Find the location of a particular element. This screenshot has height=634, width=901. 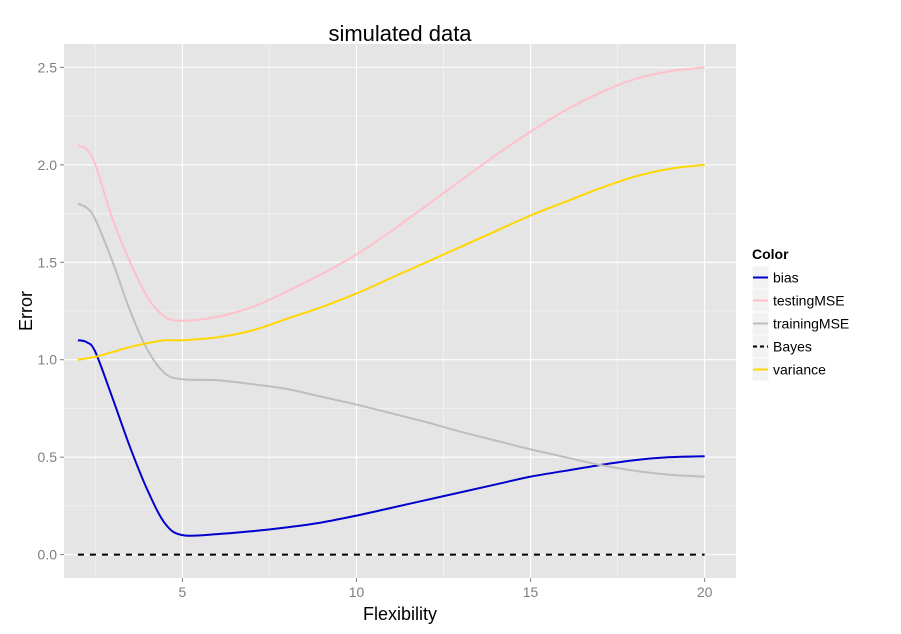

x-tick-label: 15 is located at coordinates (531, 592).